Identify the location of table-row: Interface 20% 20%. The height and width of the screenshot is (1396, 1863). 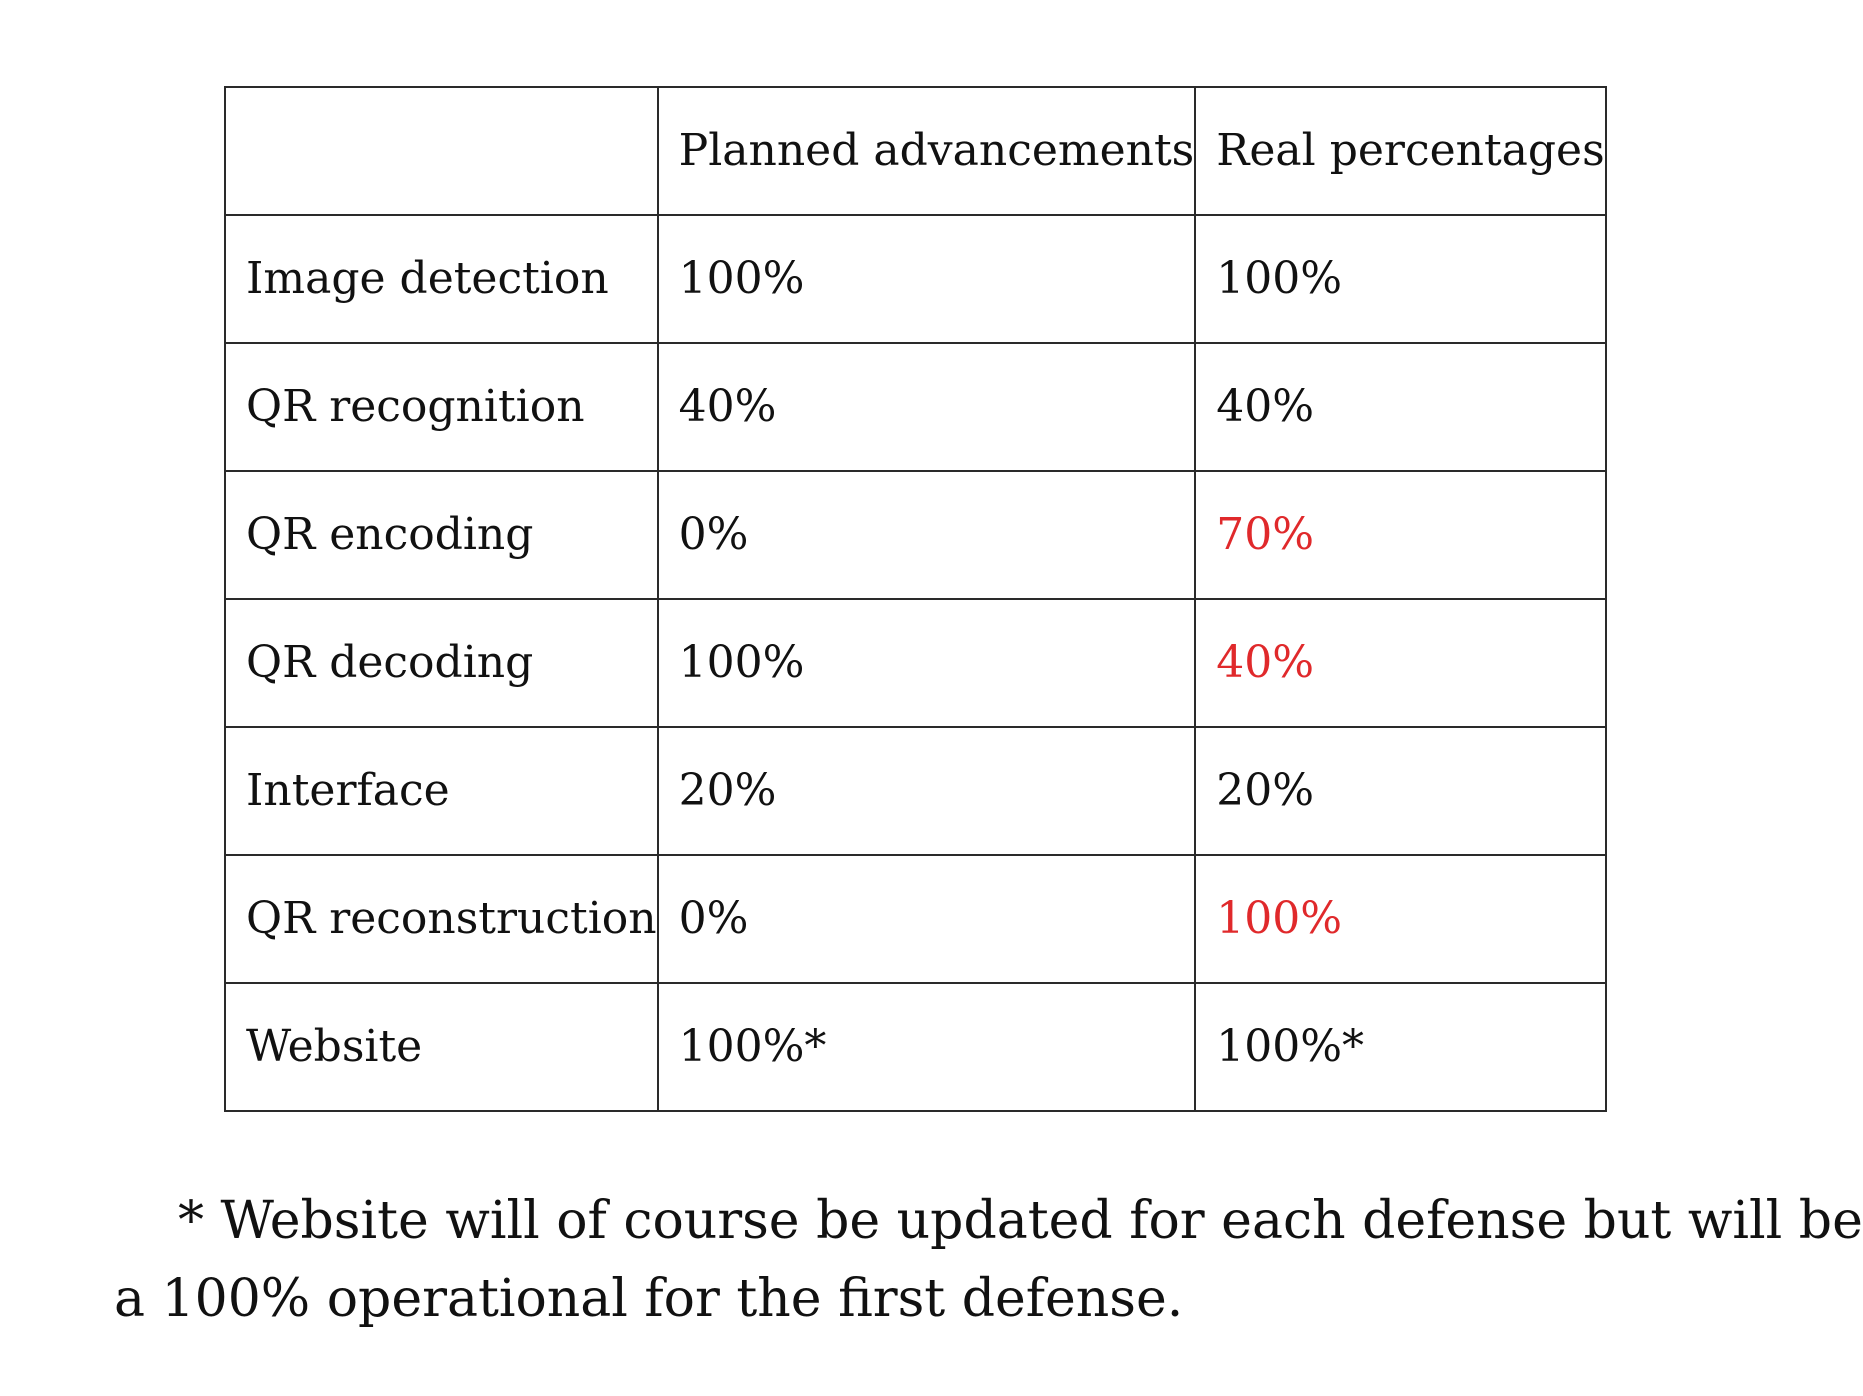
(915, 791).